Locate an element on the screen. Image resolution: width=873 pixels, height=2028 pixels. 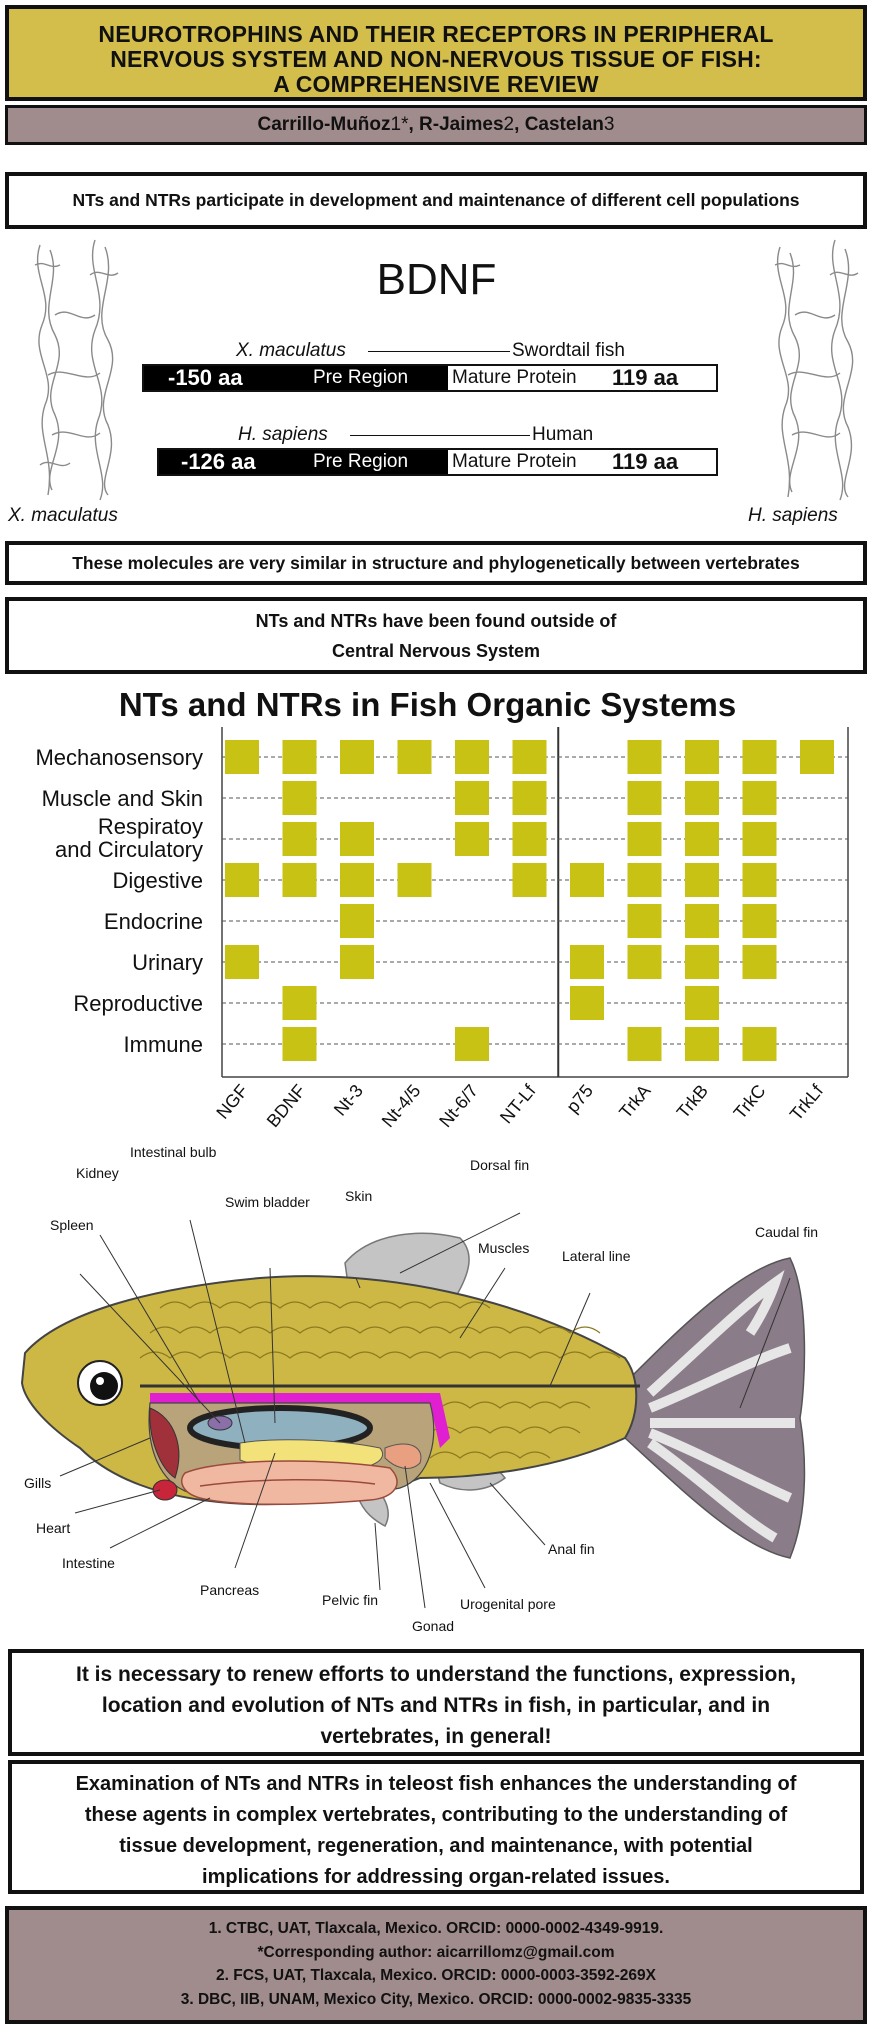
gills-shape is located at coordinates (164, 1443).